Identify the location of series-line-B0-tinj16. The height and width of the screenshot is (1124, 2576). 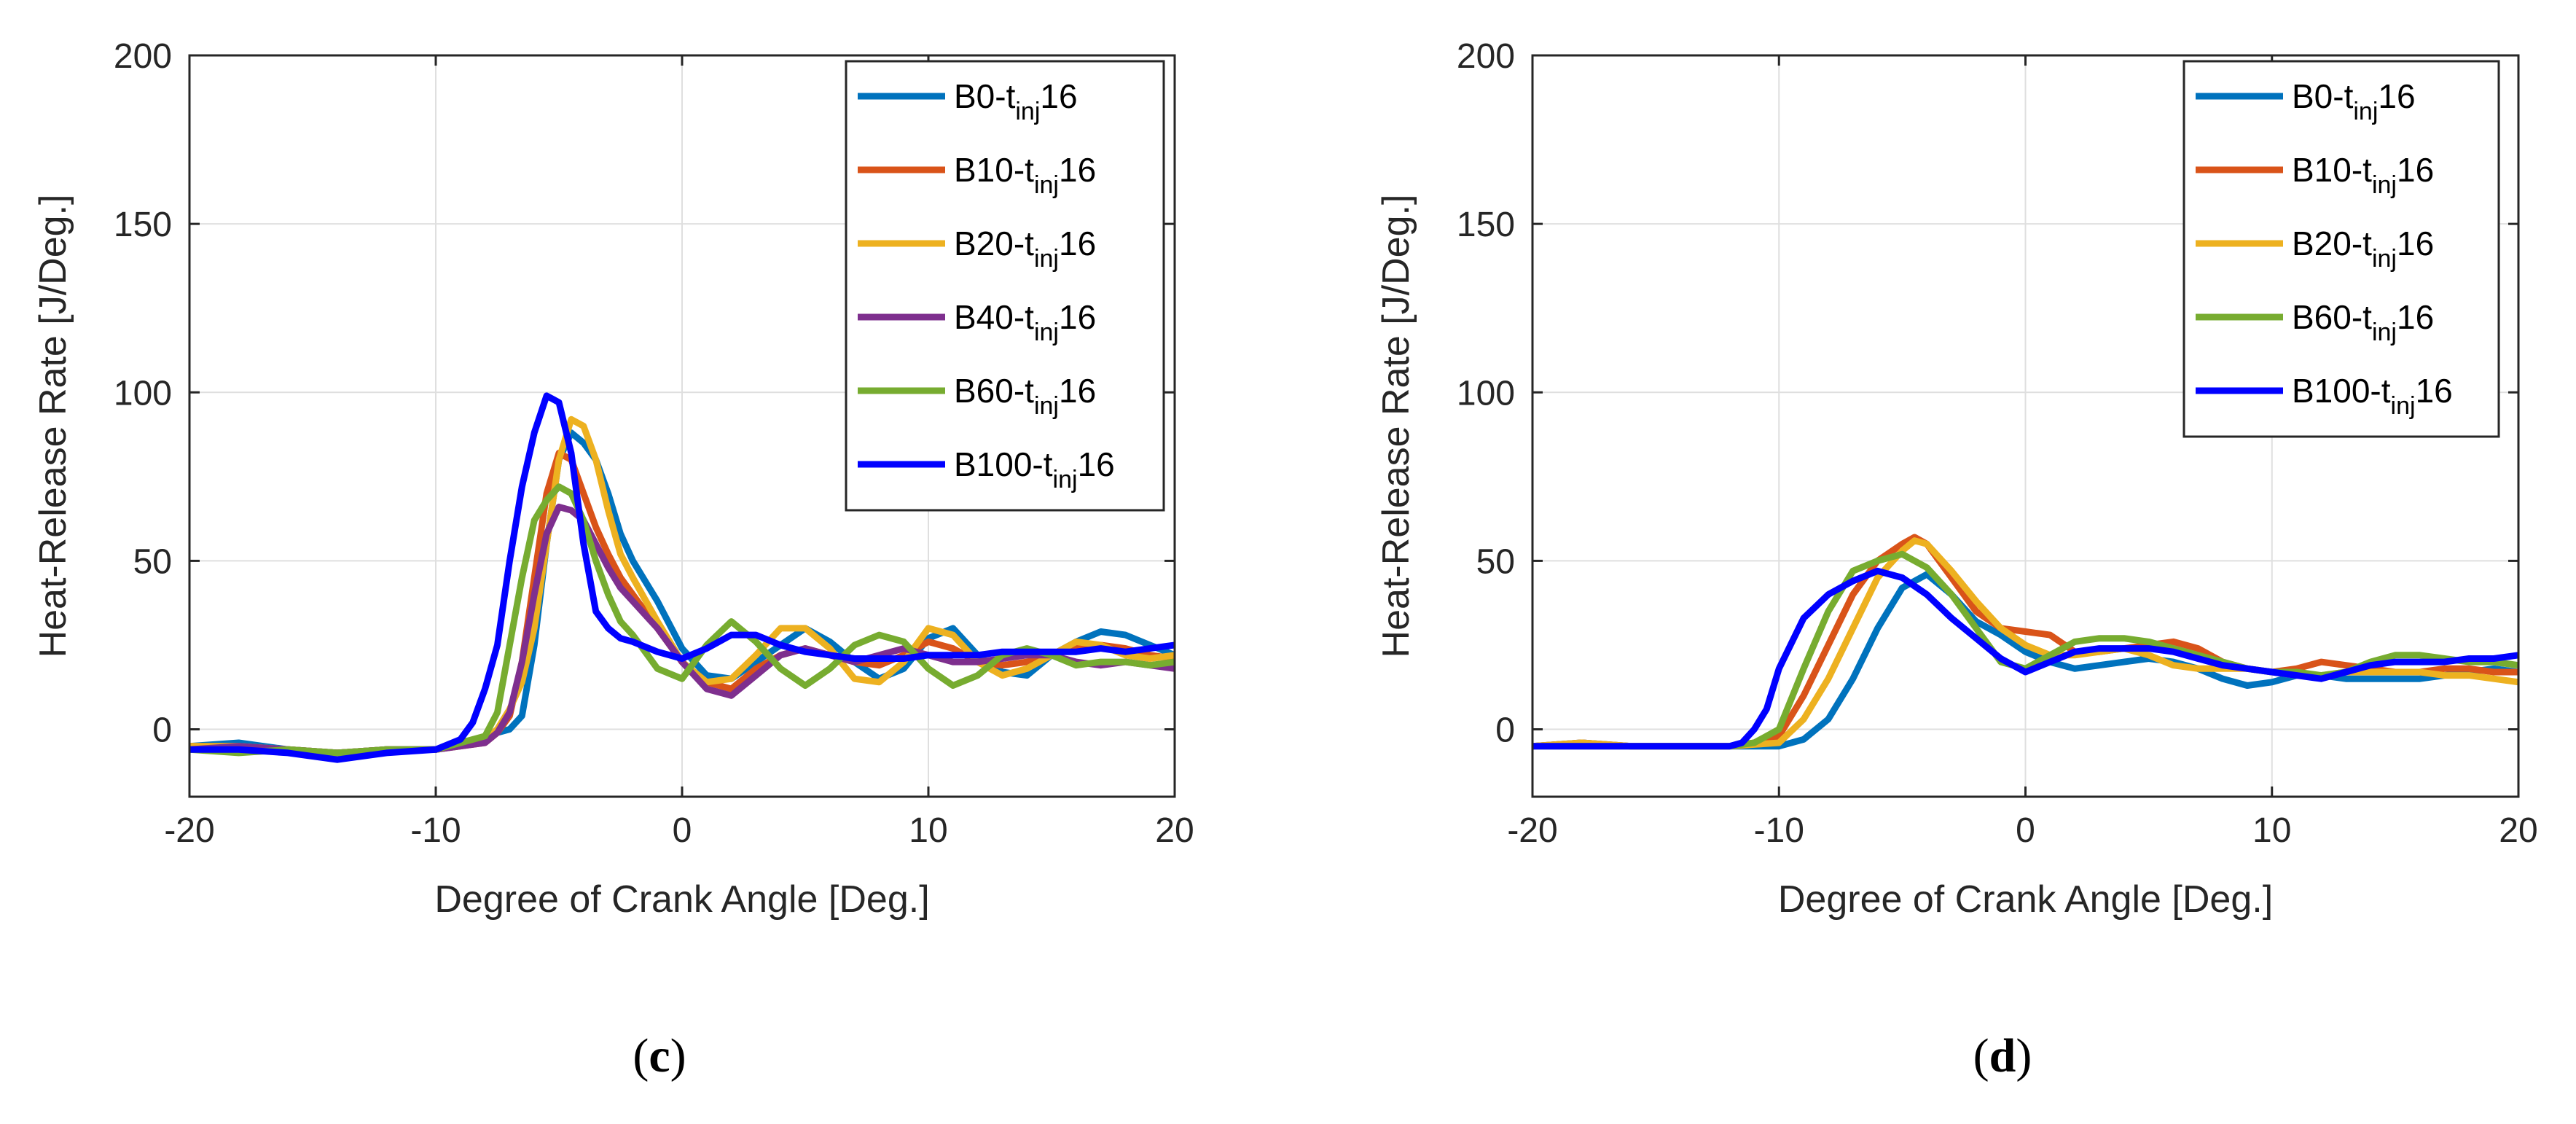
(2025, 660).